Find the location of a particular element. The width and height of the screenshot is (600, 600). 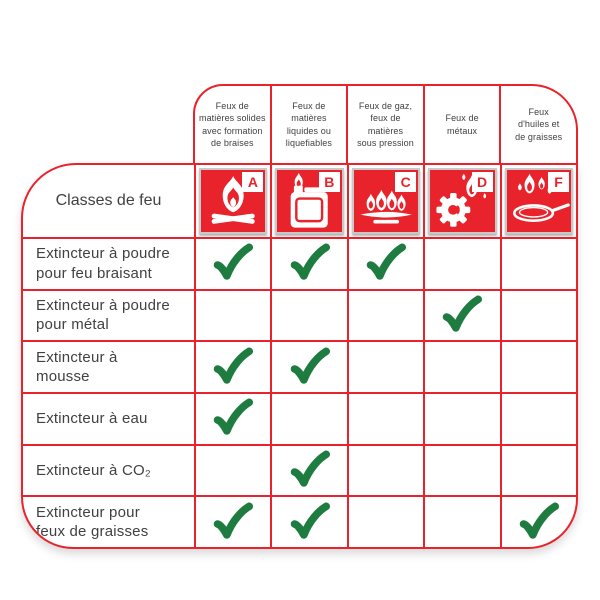

check-cell-row4-d is located at coordinates (462, 419).